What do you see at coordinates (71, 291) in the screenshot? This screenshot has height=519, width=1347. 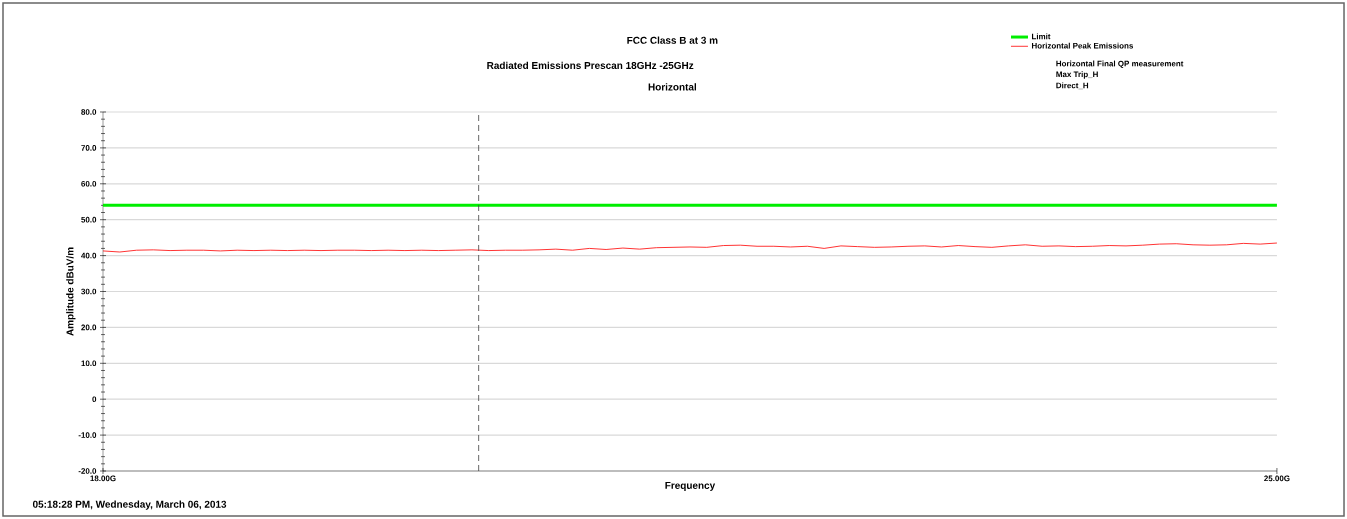 I see `y-axis-title: Amplitude dBuV/m` at bounding box center [71, 291].